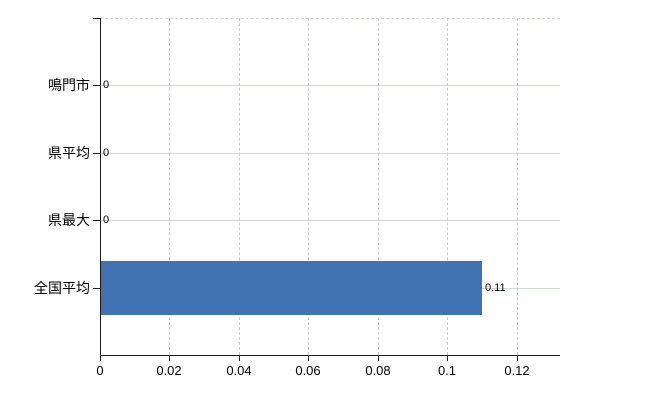  Describe the element at coordinates (495, 288) in the screenshot. I see `value-label: 0.11` at that location.